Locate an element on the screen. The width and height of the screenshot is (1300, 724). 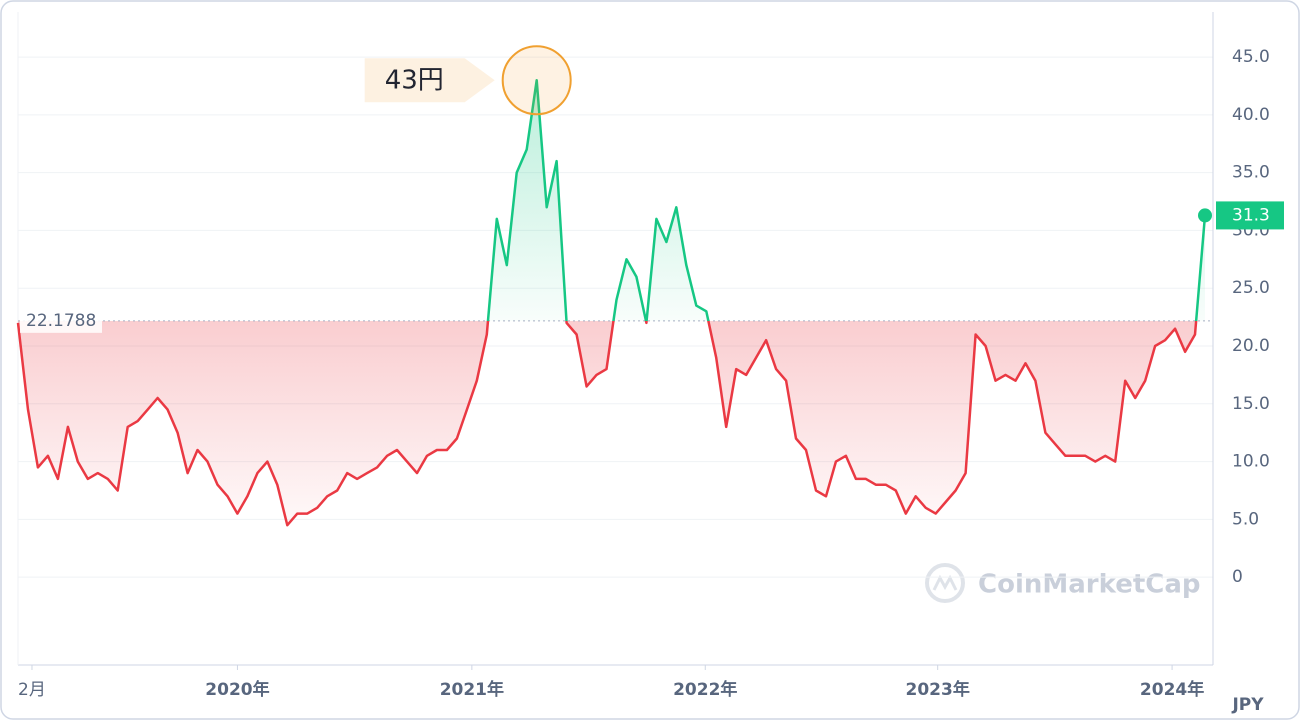
x-tick-label: 2024年 is located at coordinates (1172, 689).